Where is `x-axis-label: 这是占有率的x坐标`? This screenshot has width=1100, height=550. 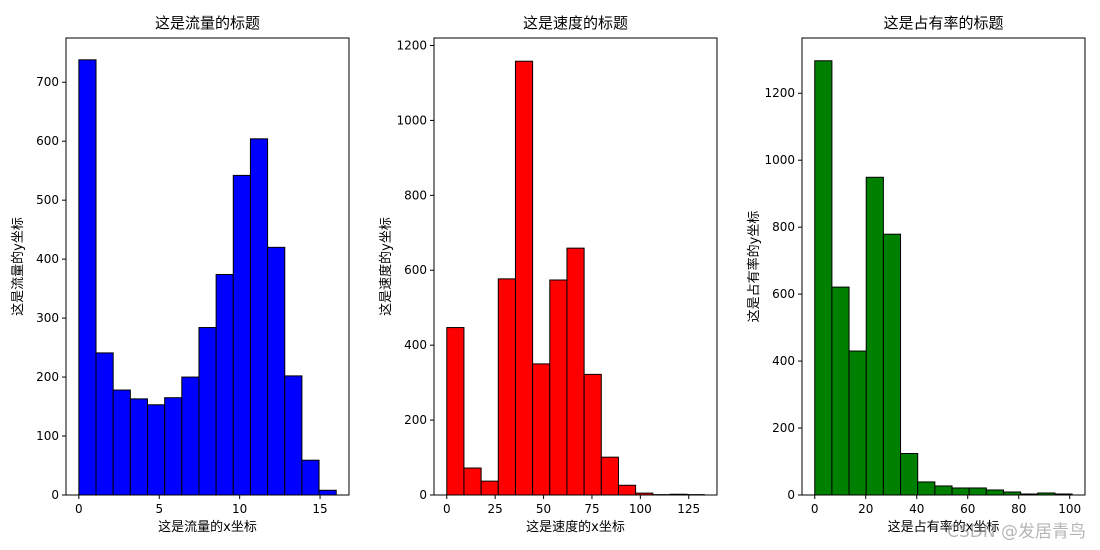
x-axis-label: 这是占有率的x坐标 is located at coordinates (944, 527).